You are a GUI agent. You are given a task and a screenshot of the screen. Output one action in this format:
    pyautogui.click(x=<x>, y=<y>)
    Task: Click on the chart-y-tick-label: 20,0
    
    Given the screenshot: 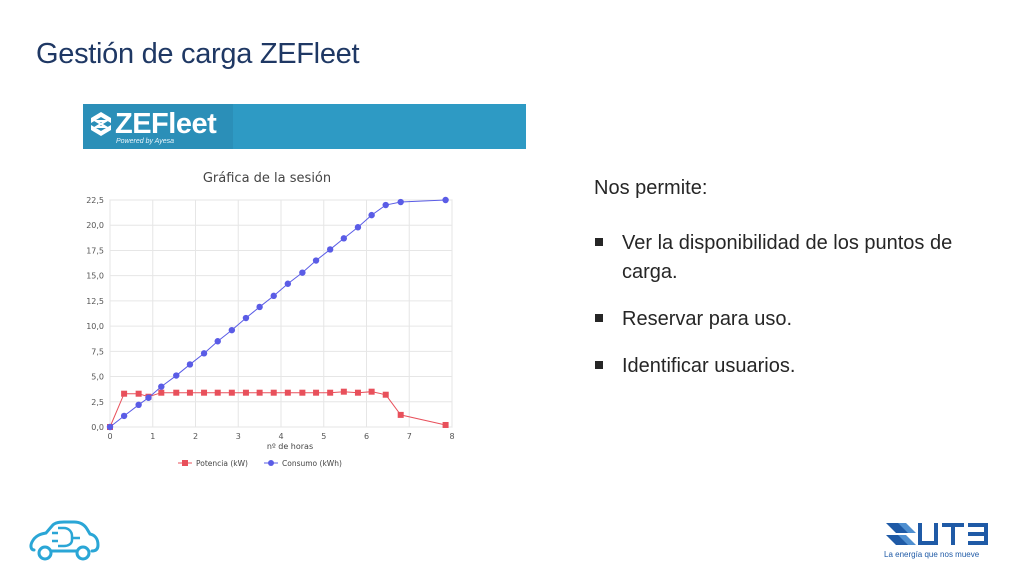 What is the action you would take?
    pyautogui.click(x=95, y=225)
    